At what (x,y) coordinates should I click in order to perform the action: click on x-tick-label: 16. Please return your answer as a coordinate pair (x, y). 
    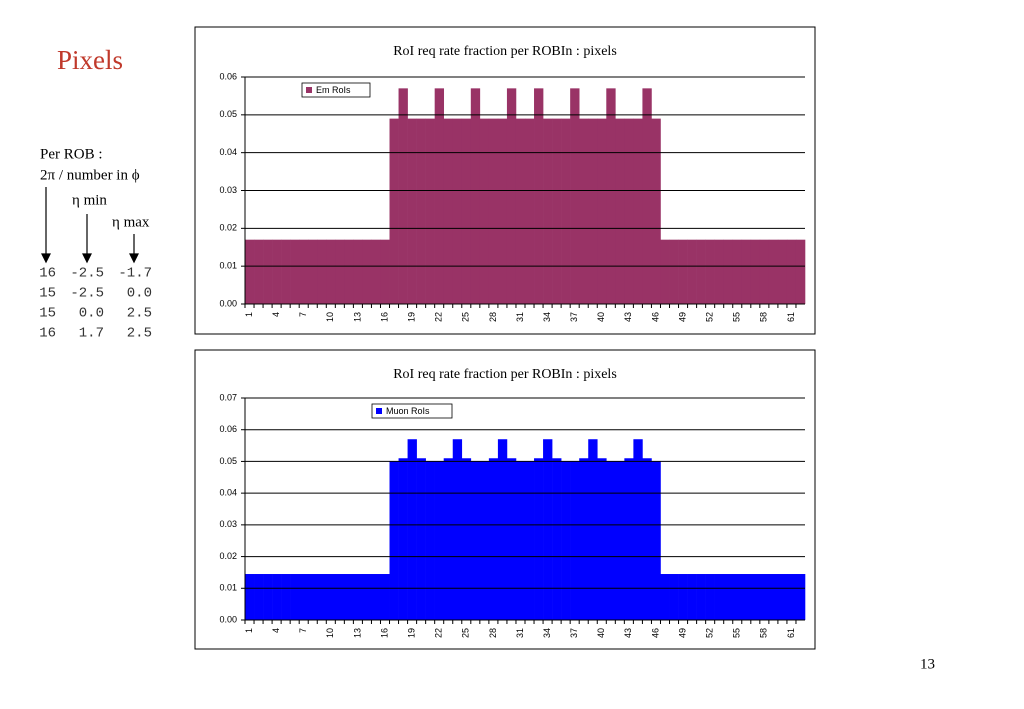
    Looking at the image, I should click on (384, 317).